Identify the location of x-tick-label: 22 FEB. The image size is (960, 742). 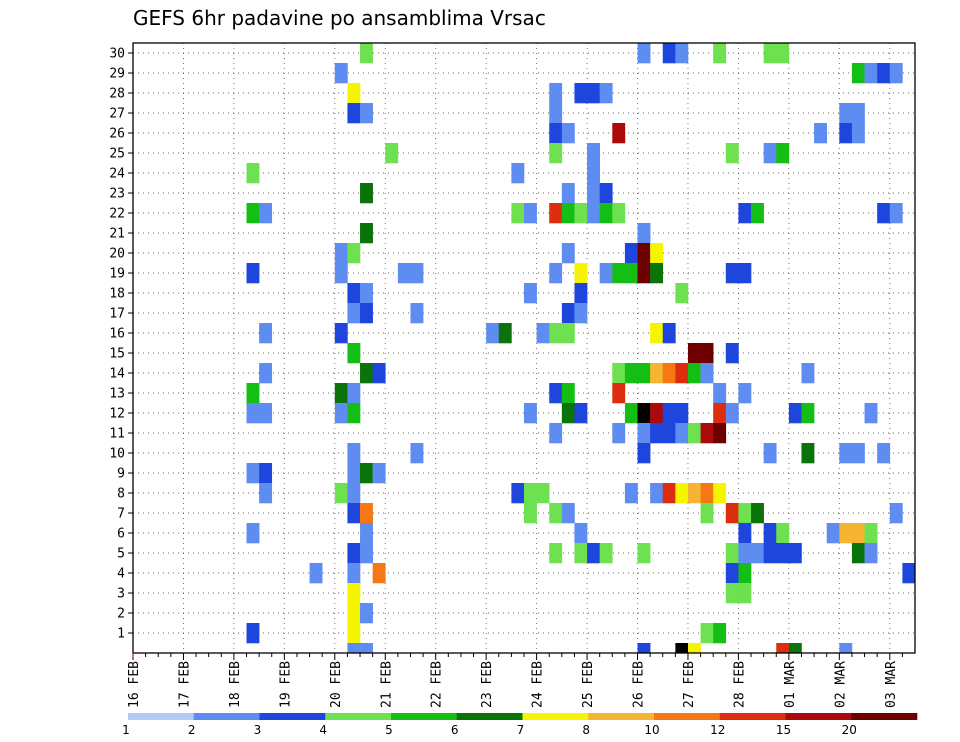
(437, 684).